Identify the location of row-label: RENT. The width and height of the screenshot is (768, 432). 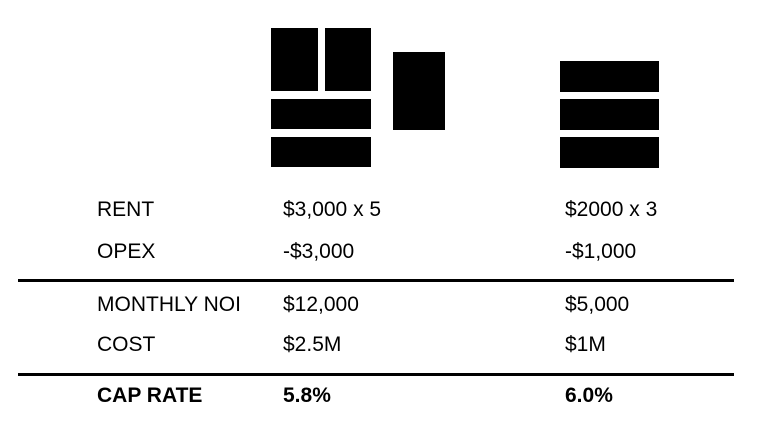
(126, 209).